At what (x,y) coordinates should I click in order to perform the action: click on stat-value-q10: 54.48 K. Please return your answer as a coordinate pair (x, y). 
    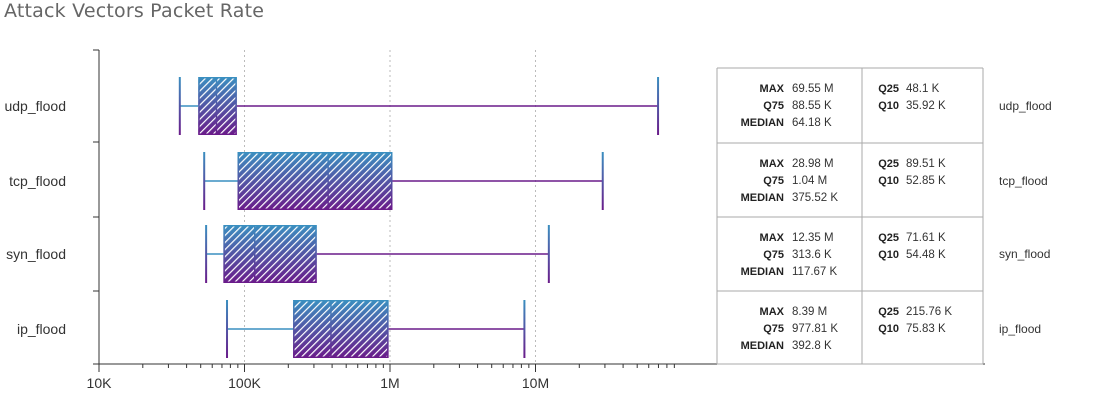
    Looking at the image, I should click on (926, 255).